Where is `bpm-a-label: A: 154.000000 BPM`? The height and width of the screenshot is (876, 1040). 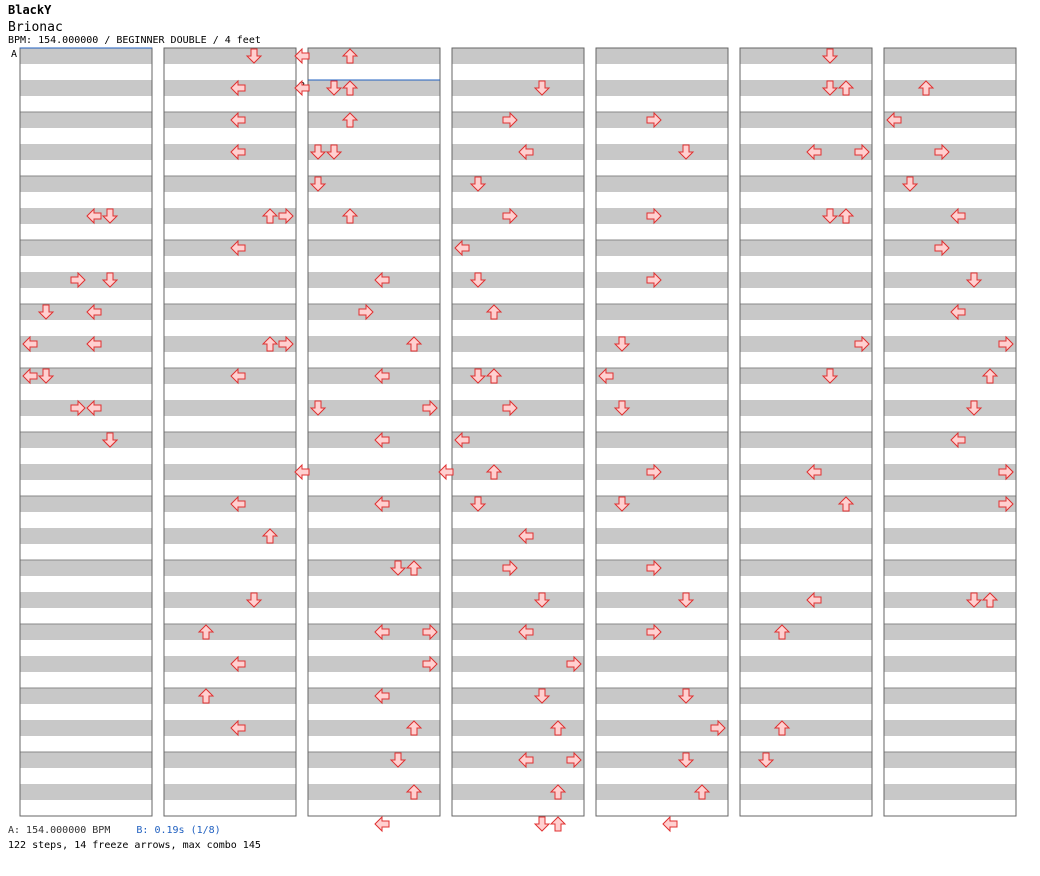
bpm-a-label: A: 154.000000 BPM is located at coordinates (59, 830).